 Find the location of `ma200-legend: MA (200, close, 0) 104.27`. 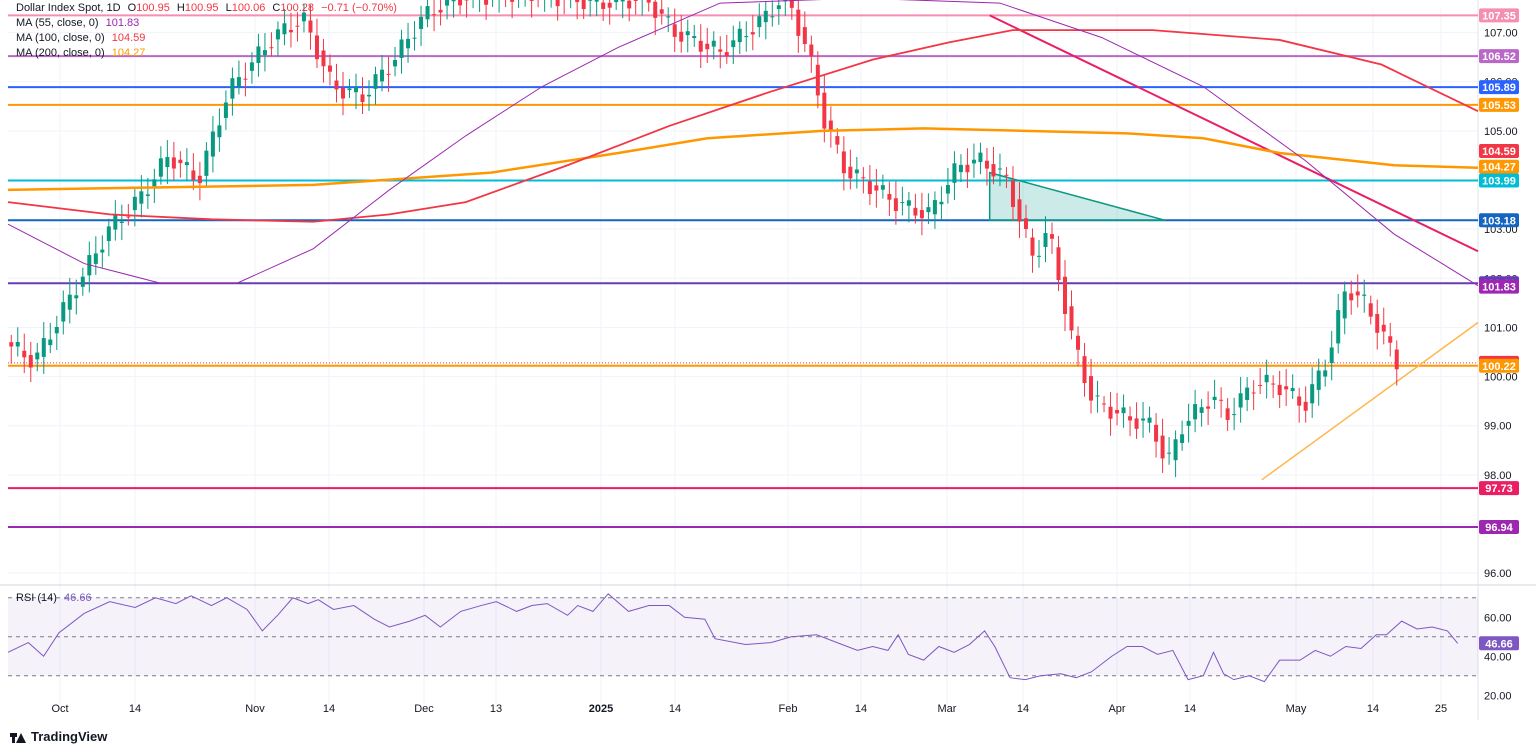

ma200-legend: MA (200, close, 0) 104.27 is located at coordinates (80, 53).